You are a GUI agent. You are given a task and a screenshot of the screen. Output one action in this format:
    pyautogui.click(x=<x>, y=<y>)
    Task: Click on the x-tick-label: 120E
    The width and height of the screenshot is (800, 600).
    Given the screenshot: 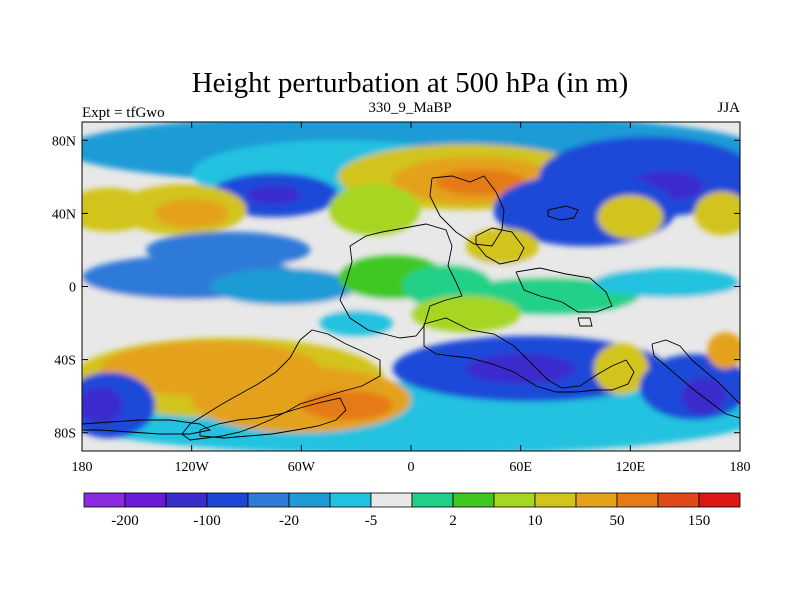 What is the action you would take?
    pyautogui.click(x=631, y=467)
    